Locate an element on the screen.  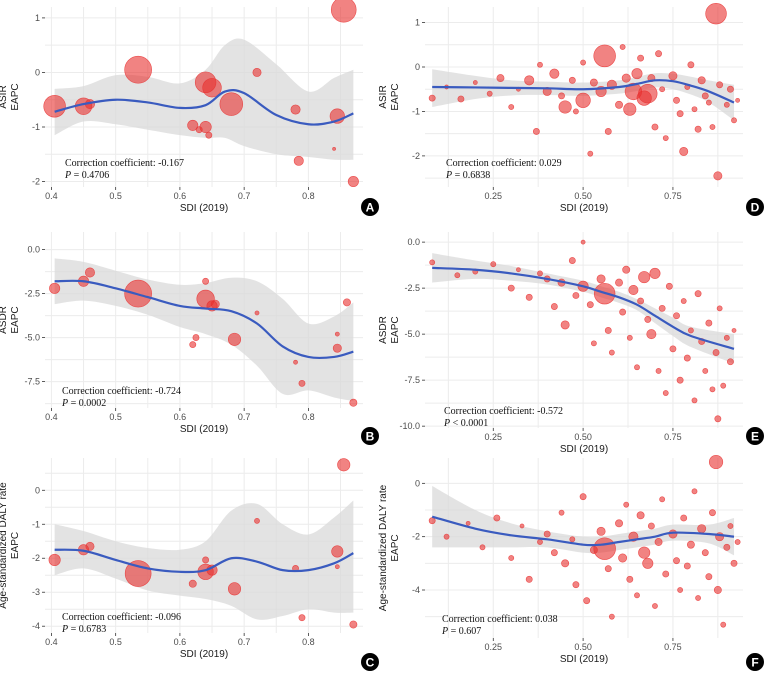
x-tick-label: 0.75 is located at coordinates (673, 647).